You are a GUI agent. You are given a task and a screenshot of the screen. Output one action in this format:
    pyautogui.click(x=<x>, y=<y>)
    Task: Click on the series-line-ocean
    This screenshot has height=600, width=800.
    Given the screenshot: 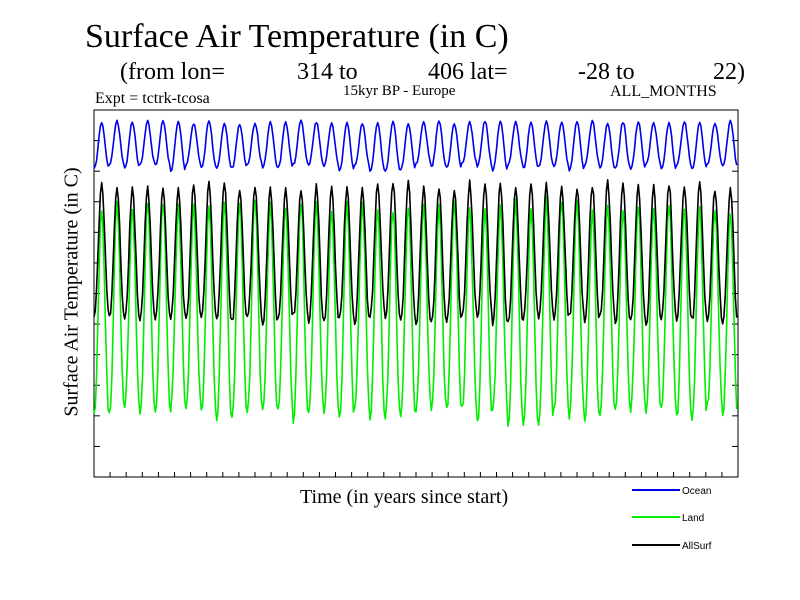 What is the action you would take?
    pyautogui.click(x=415, y=145)
    